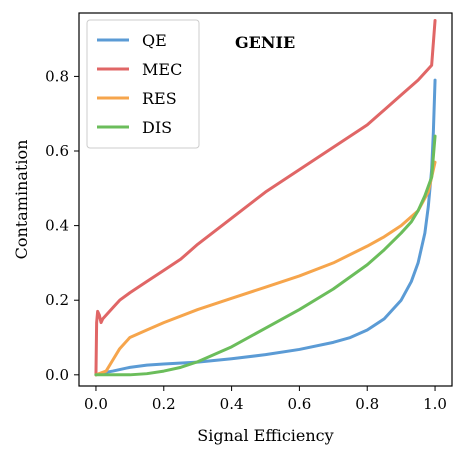  I want to click on y-axis-label: Contamination, so click(21, 200).